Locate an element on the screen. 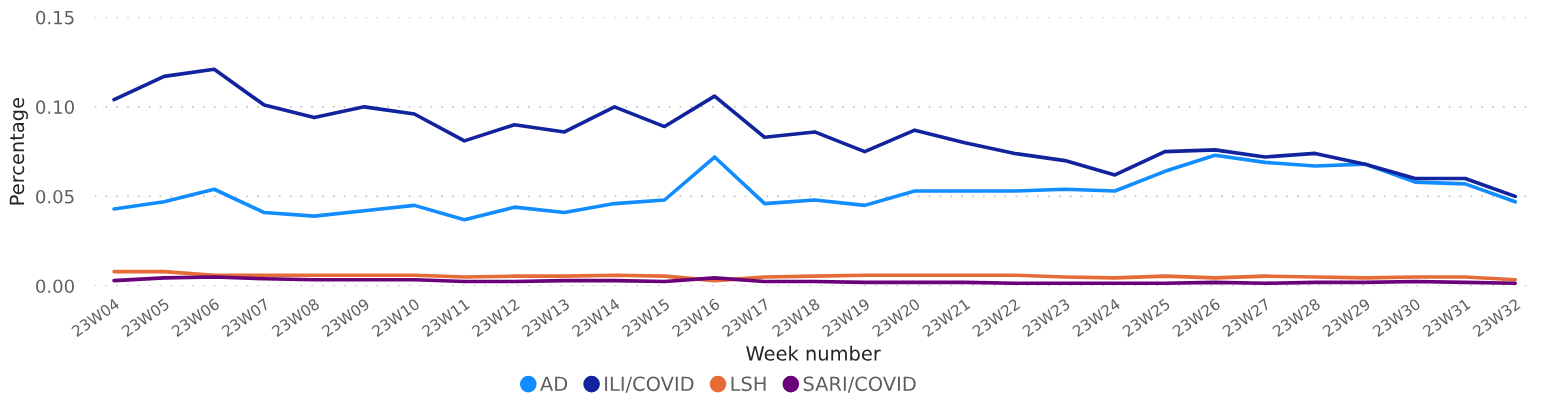 Image resolution: width=1548 pixels, height=402 pixels. y-tick-label: 0.05 is located at coordinates (55, 196).